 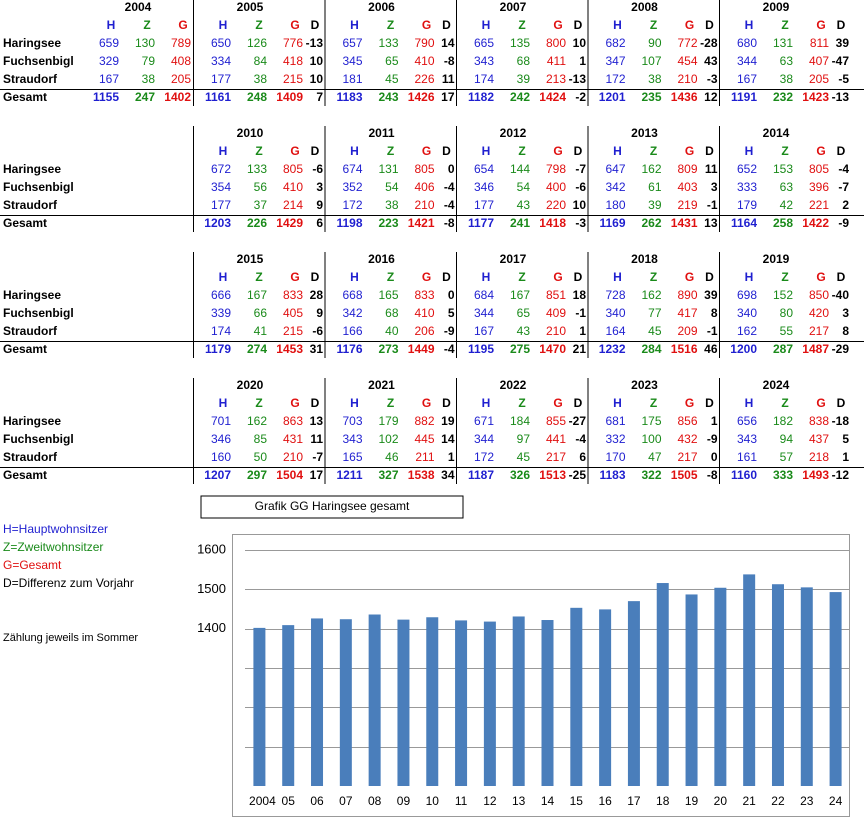 What do you see at coordinates (651, 97) in the screenshot?
I see `cell: 235` at bounding box center [651, 97].